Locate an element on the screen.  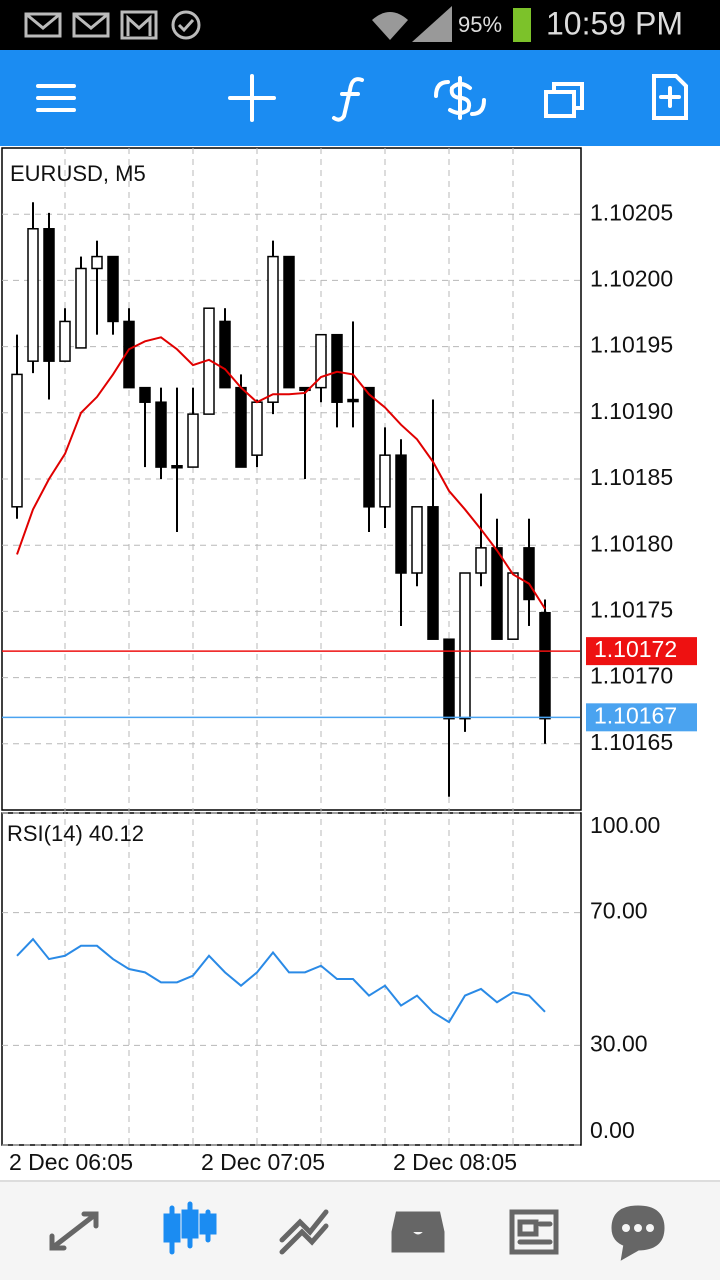
chart-tab is located at coordinates (190, 1228).